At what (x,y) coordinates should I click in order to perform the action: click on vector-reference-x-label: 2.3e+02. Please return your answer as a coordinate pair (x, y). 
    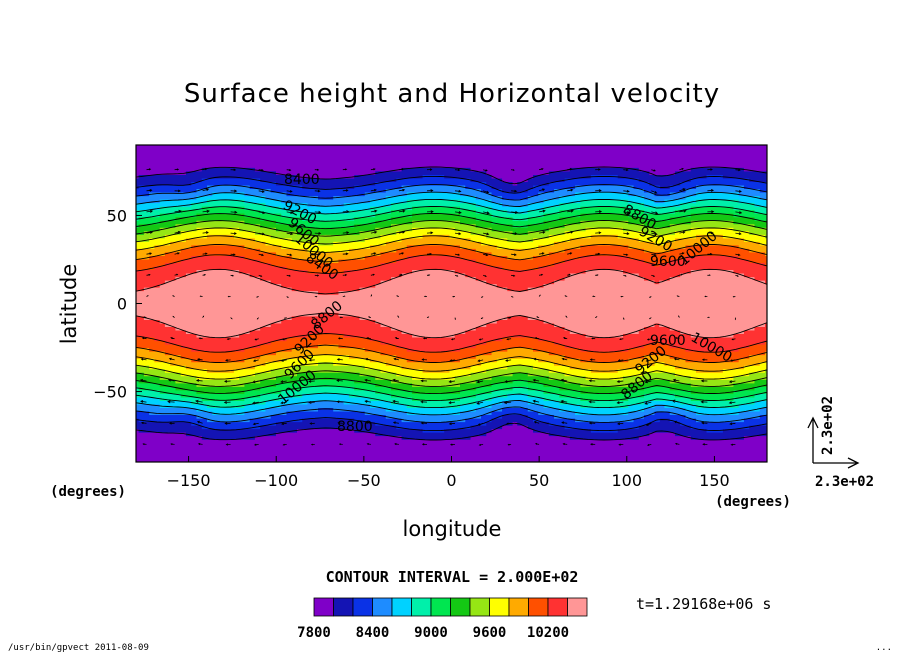
    Looking at the image, I should click on (844, 482).